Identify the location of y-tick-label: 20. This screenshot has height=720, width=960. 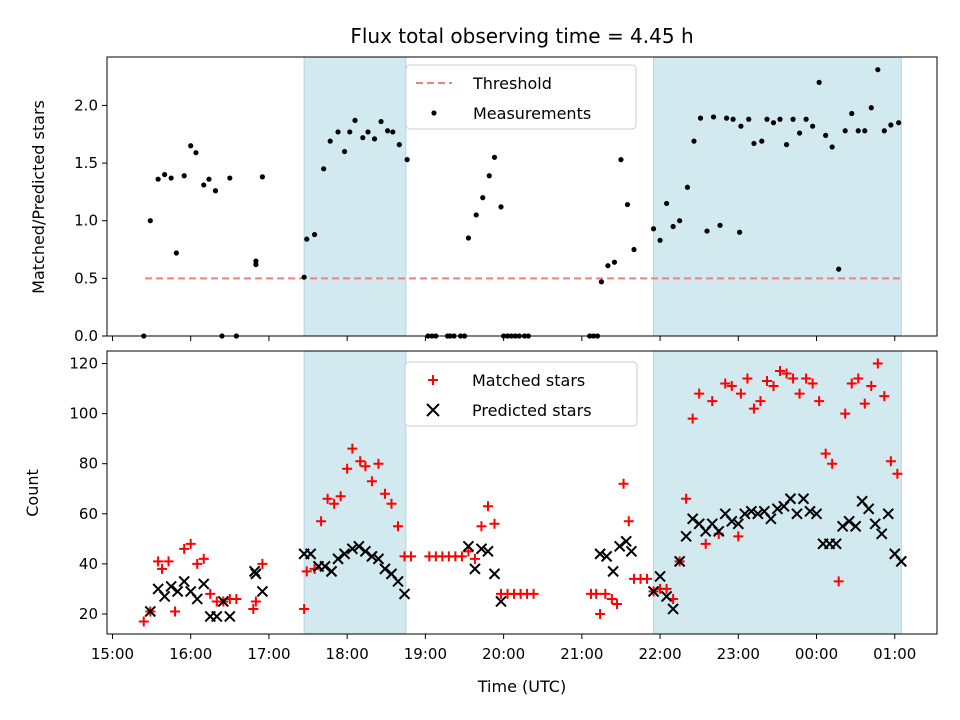
(88, 614).